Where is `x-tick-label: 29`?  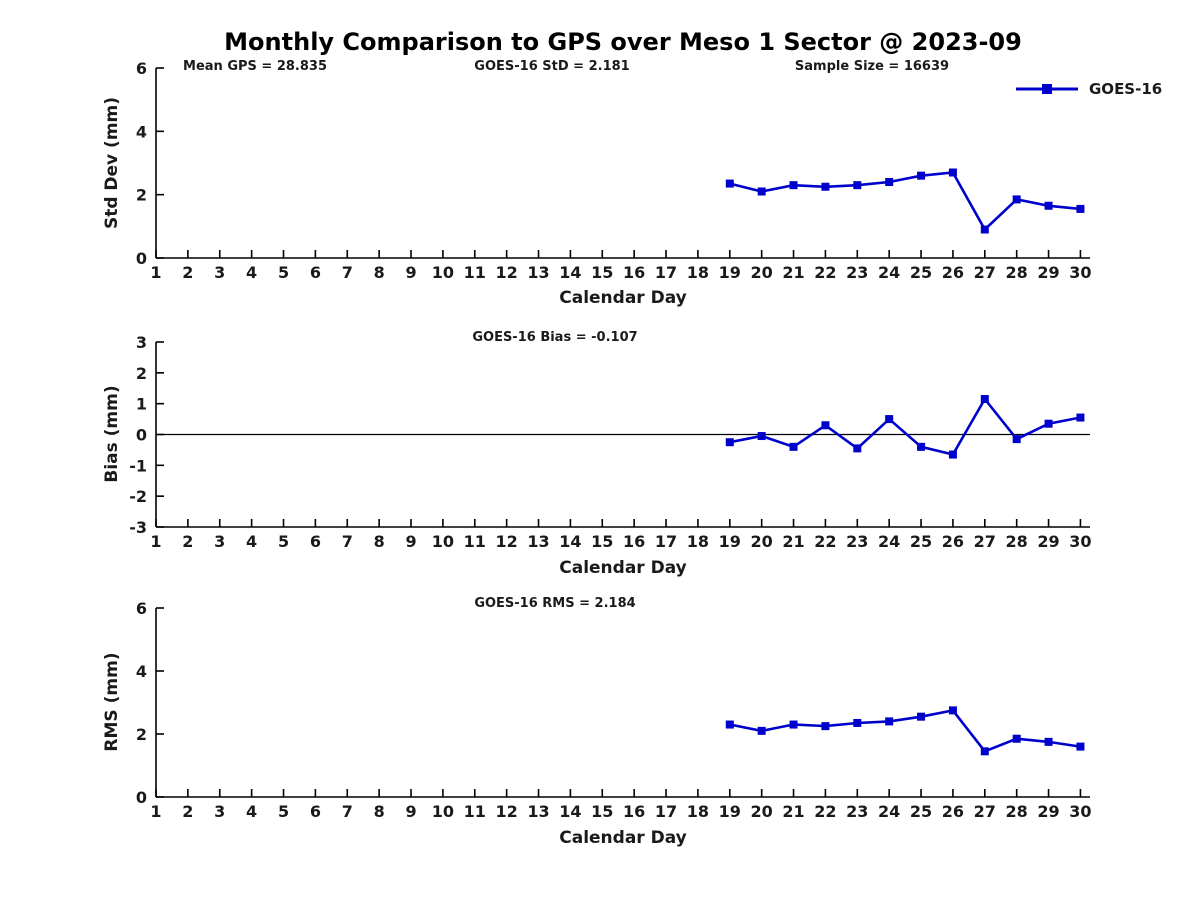
x-tick-label: 29 is located at coordinates (1048, 541).